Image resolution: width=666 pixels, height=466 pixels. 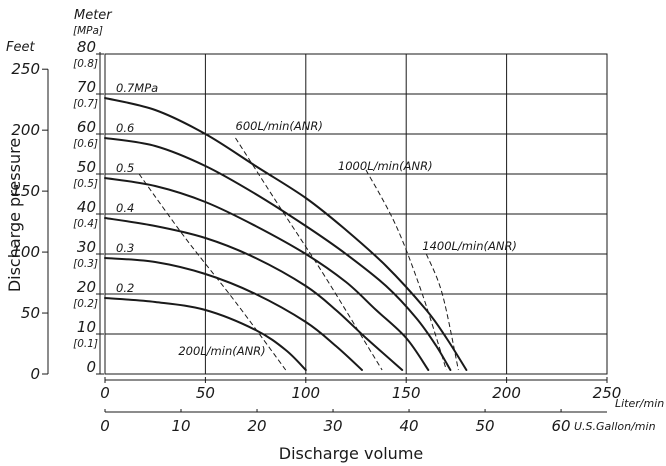 I want to click on liter-tick-label: 200, so click(x=506, y=393).